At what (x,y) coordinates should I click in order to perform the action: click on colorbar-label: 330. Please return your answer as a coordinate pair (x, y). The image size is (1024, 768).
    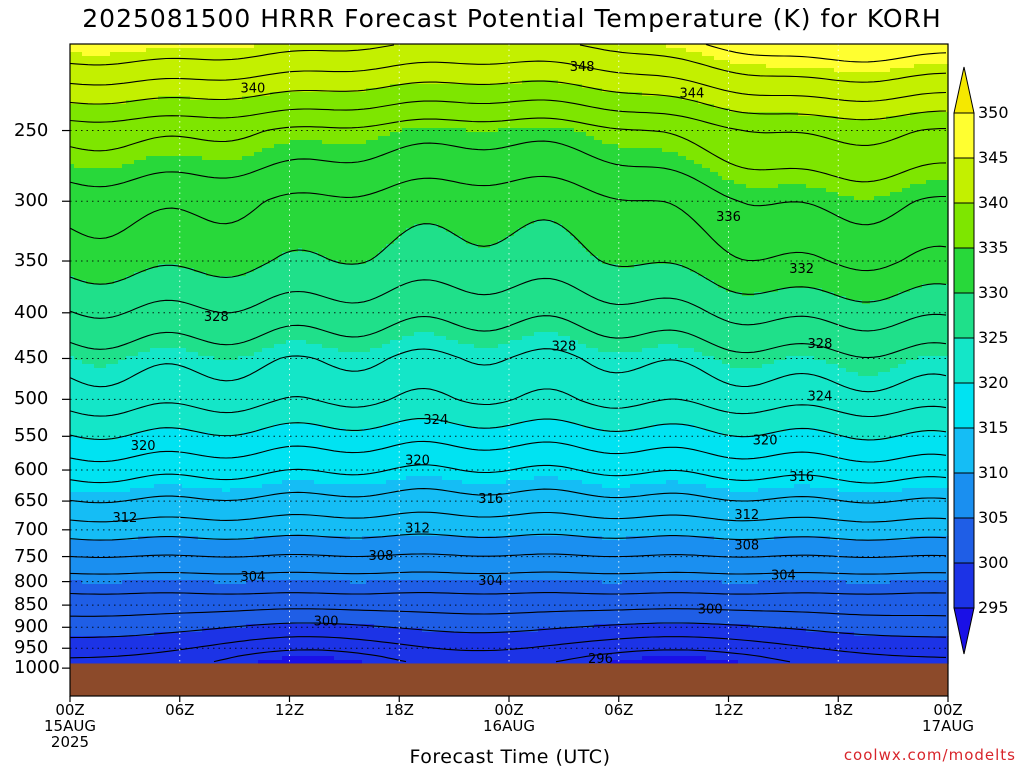
    Looking at the image, I should click on (993, 292).